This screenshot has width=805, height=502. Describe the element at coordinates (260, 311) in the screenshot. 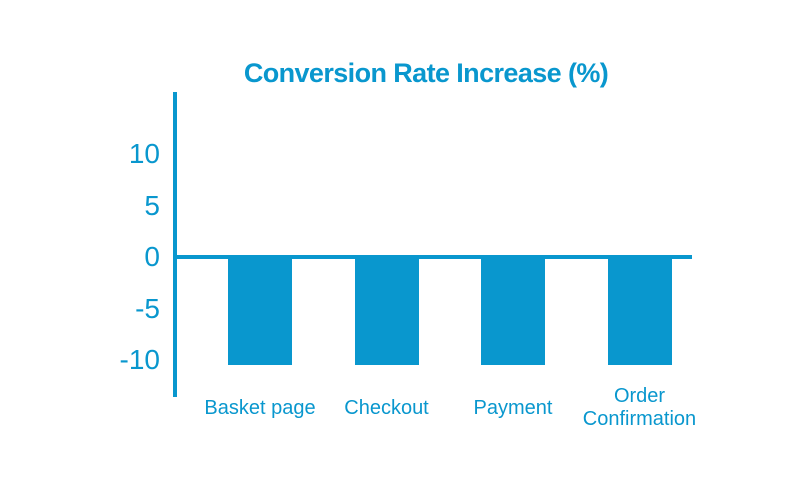

I see `bar-basket-page` at that location.